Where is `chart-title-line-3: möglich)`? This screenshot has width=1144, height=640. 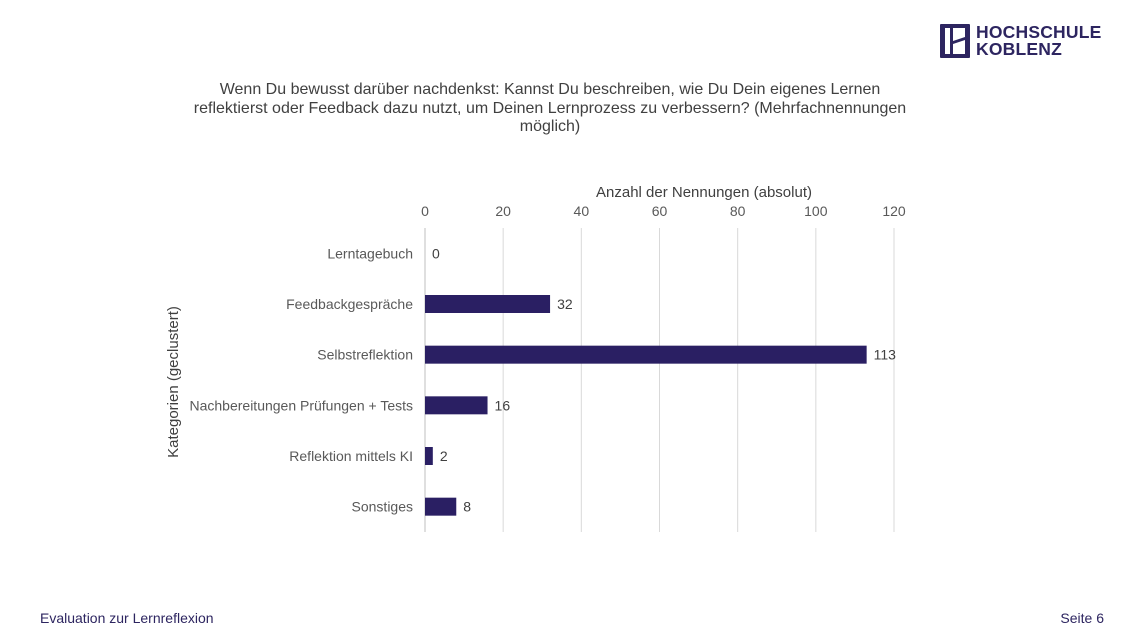
chart-title-line-3: möglich) is located at coordinates (550, 126).